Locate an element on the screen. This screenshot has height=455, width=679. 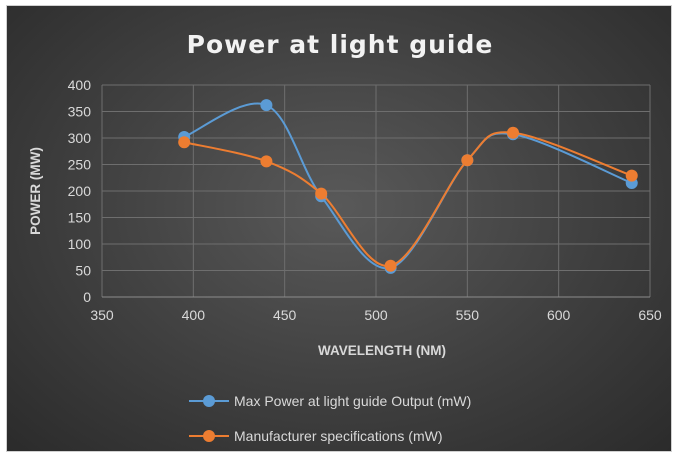
x-tick-label: 500 is located at coordinates (376, 315).